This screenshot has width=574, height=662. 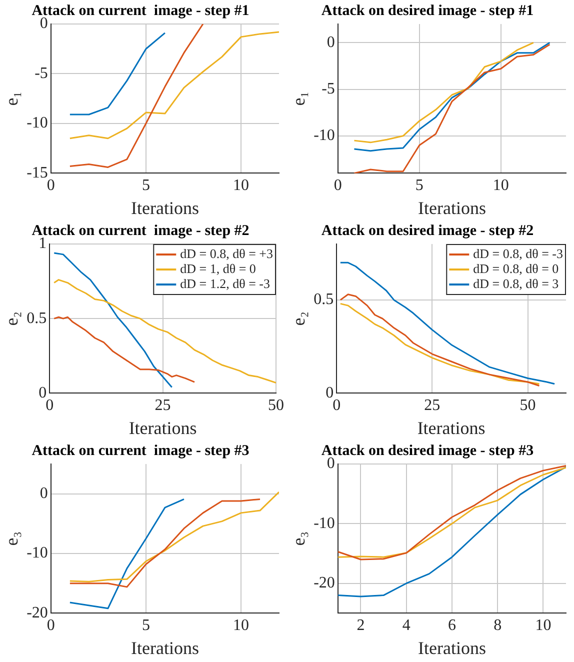 What do you see at coordinates (227, 253) in the screenshot?
I see `legend-label: dD = 0.8, dθ = +3` at bounding box center [227, 253].